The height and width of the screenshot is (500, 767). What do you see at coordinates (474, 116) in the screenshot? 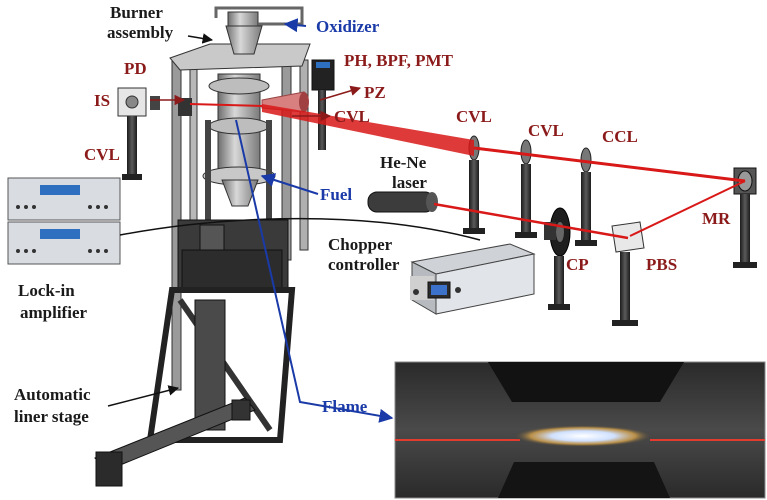
I see `label-cvl-rail1: CVL` at bounding box center [474, 116].